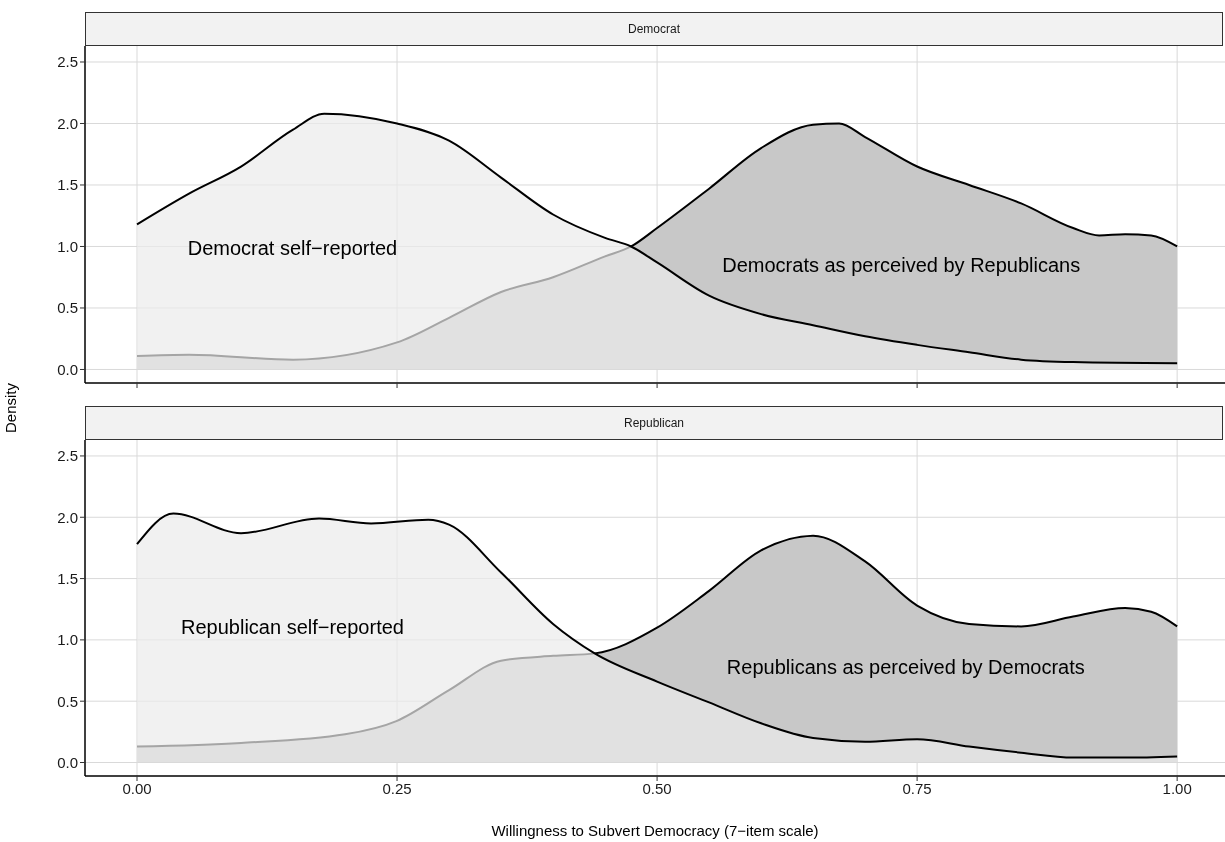  I want to click on x-axis-title: Willingness to Subvert Democracy (7−item scale), so click(655, 830).